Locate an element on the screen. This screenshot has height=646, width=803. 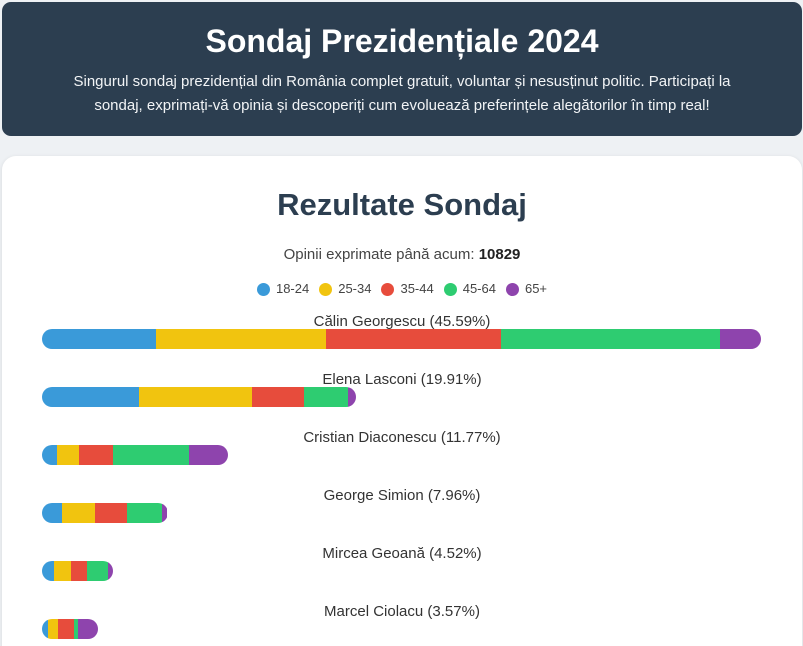
legend-label: 18-24 is located at coordinates (292, 288).